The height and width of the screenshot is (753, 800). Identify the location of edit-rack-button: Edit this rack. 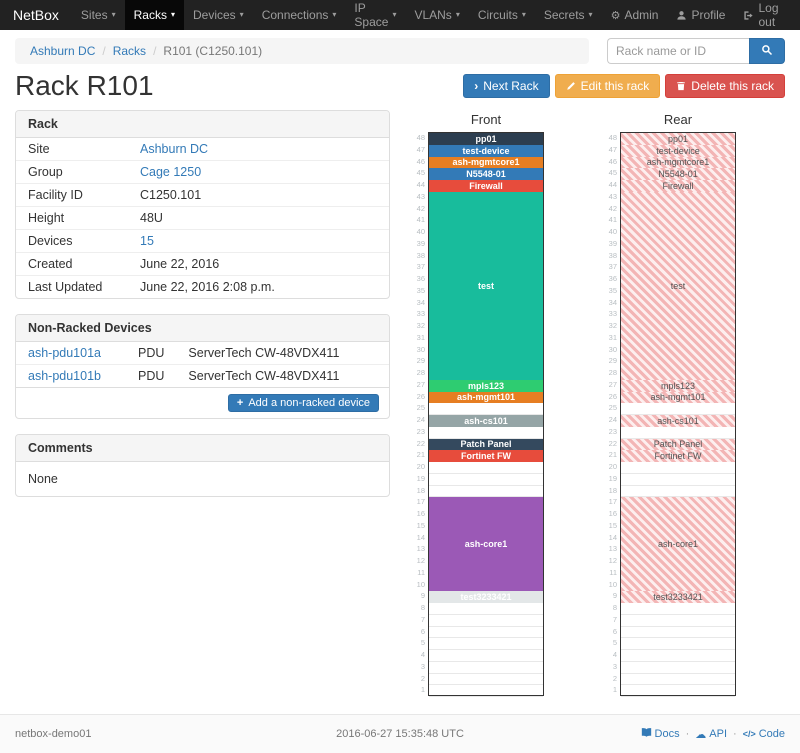
(607, 86).